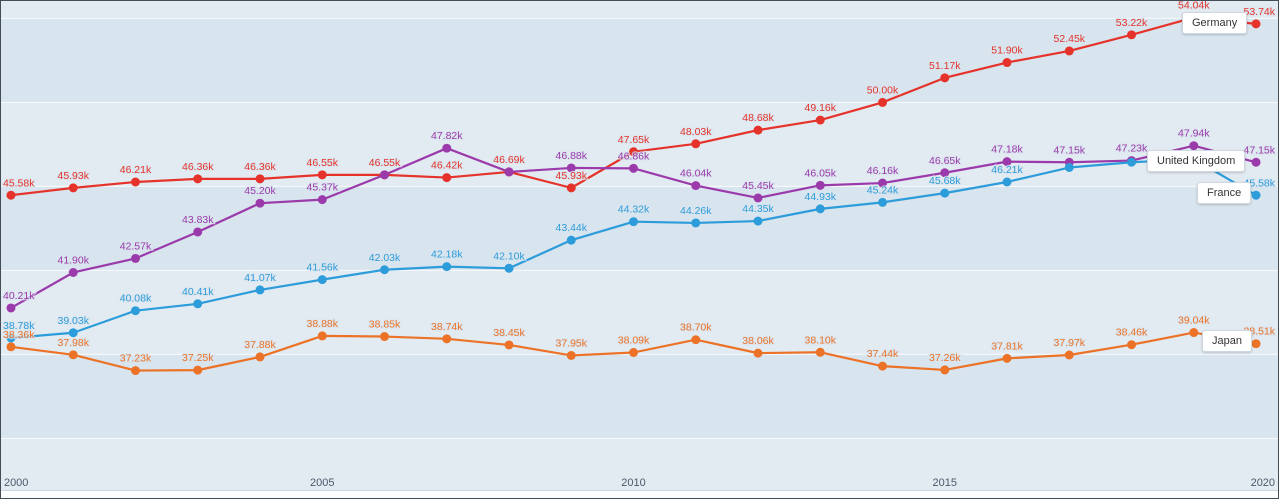 The width and height of the screenshot is (1279, 499). Describe the element at coordinates (696, 174) in the screenshot. I see `point-label: 46.04k` at that location.